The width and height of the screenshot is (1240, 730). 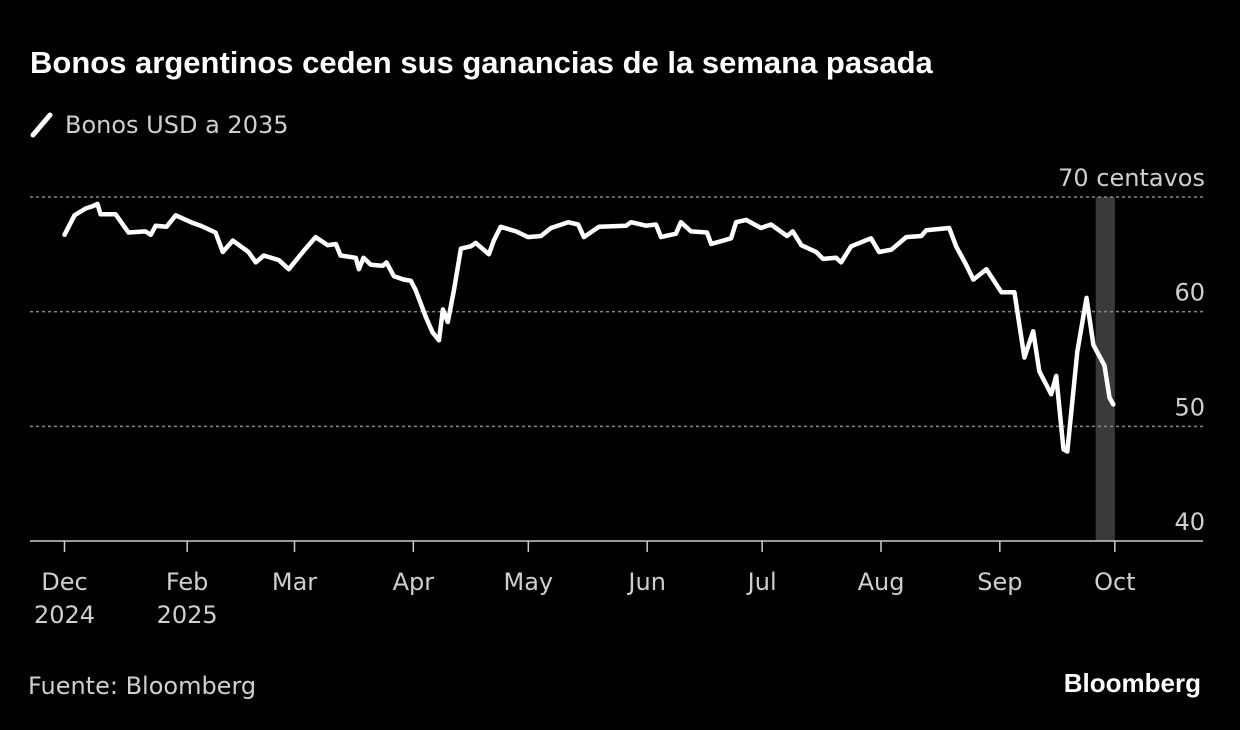 What do you see at coordinates (1189, 522) in the screenshot?
I see `y-tick-label: 40` at bounding box center [1189, 522].